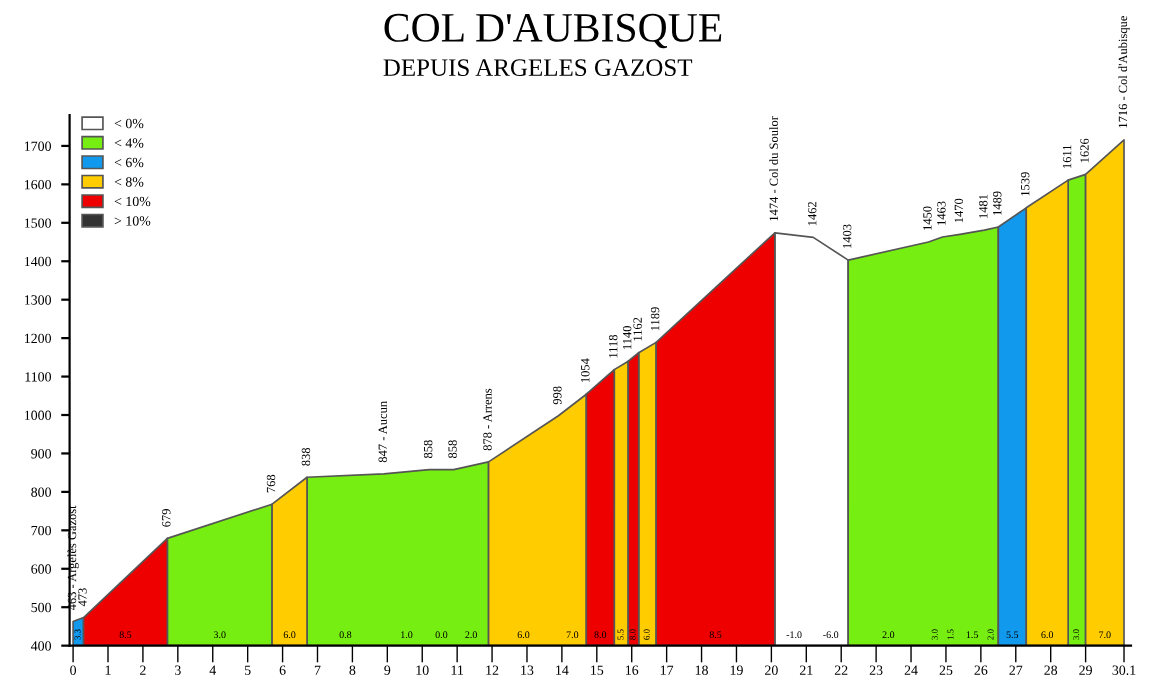 The width and height of the screenshot is (1160, 698). I want to click on chart-title: COL D'AUBISQUE, so click(553, 31).